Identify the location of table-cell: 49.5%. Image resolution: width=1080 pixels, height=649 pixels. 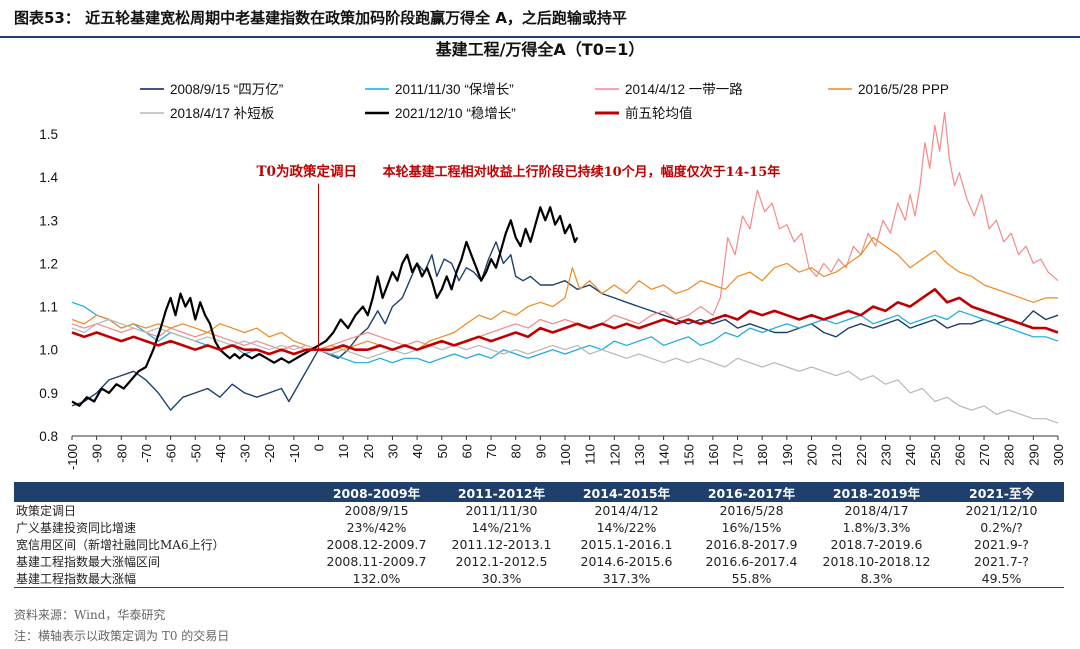
(1001, 579).